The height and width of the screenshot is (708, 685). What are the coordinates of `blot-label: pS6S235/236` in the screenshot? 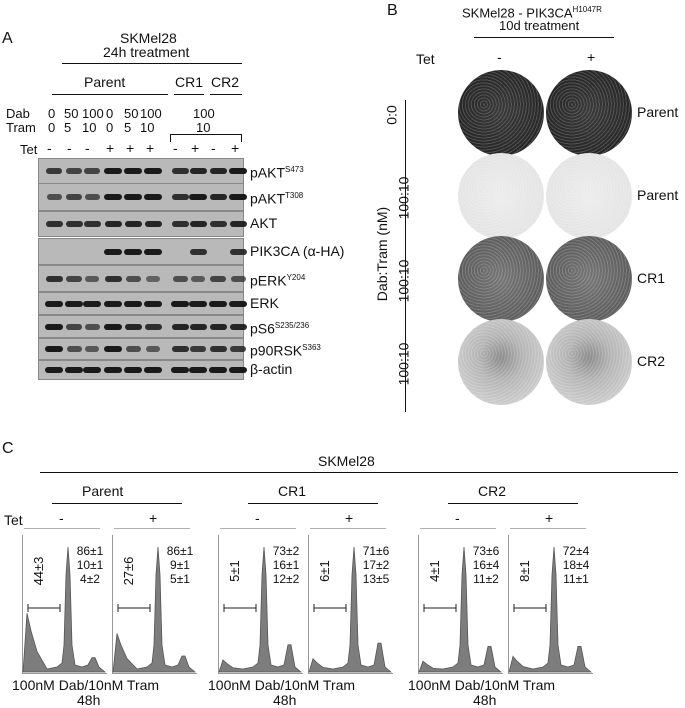 It's located at (279, 327).